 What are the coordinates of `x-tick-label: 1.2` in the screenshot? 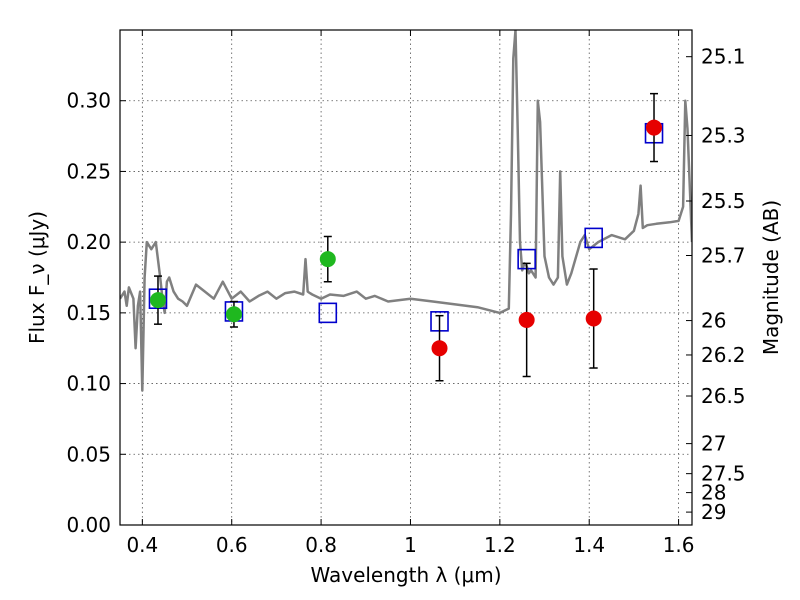 It's located at (500, 545).